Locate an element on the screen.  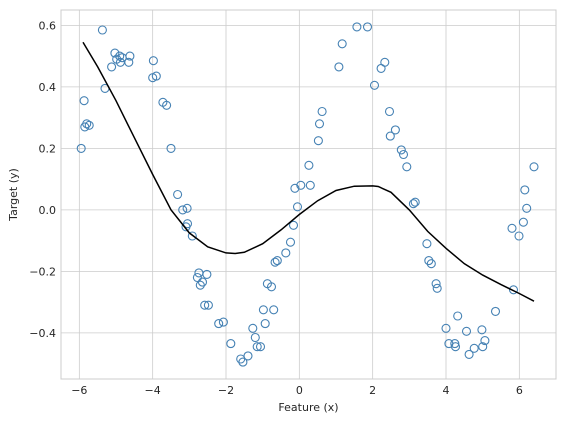
y-tick-label: −0.2 is located at coordinates (42, 271).